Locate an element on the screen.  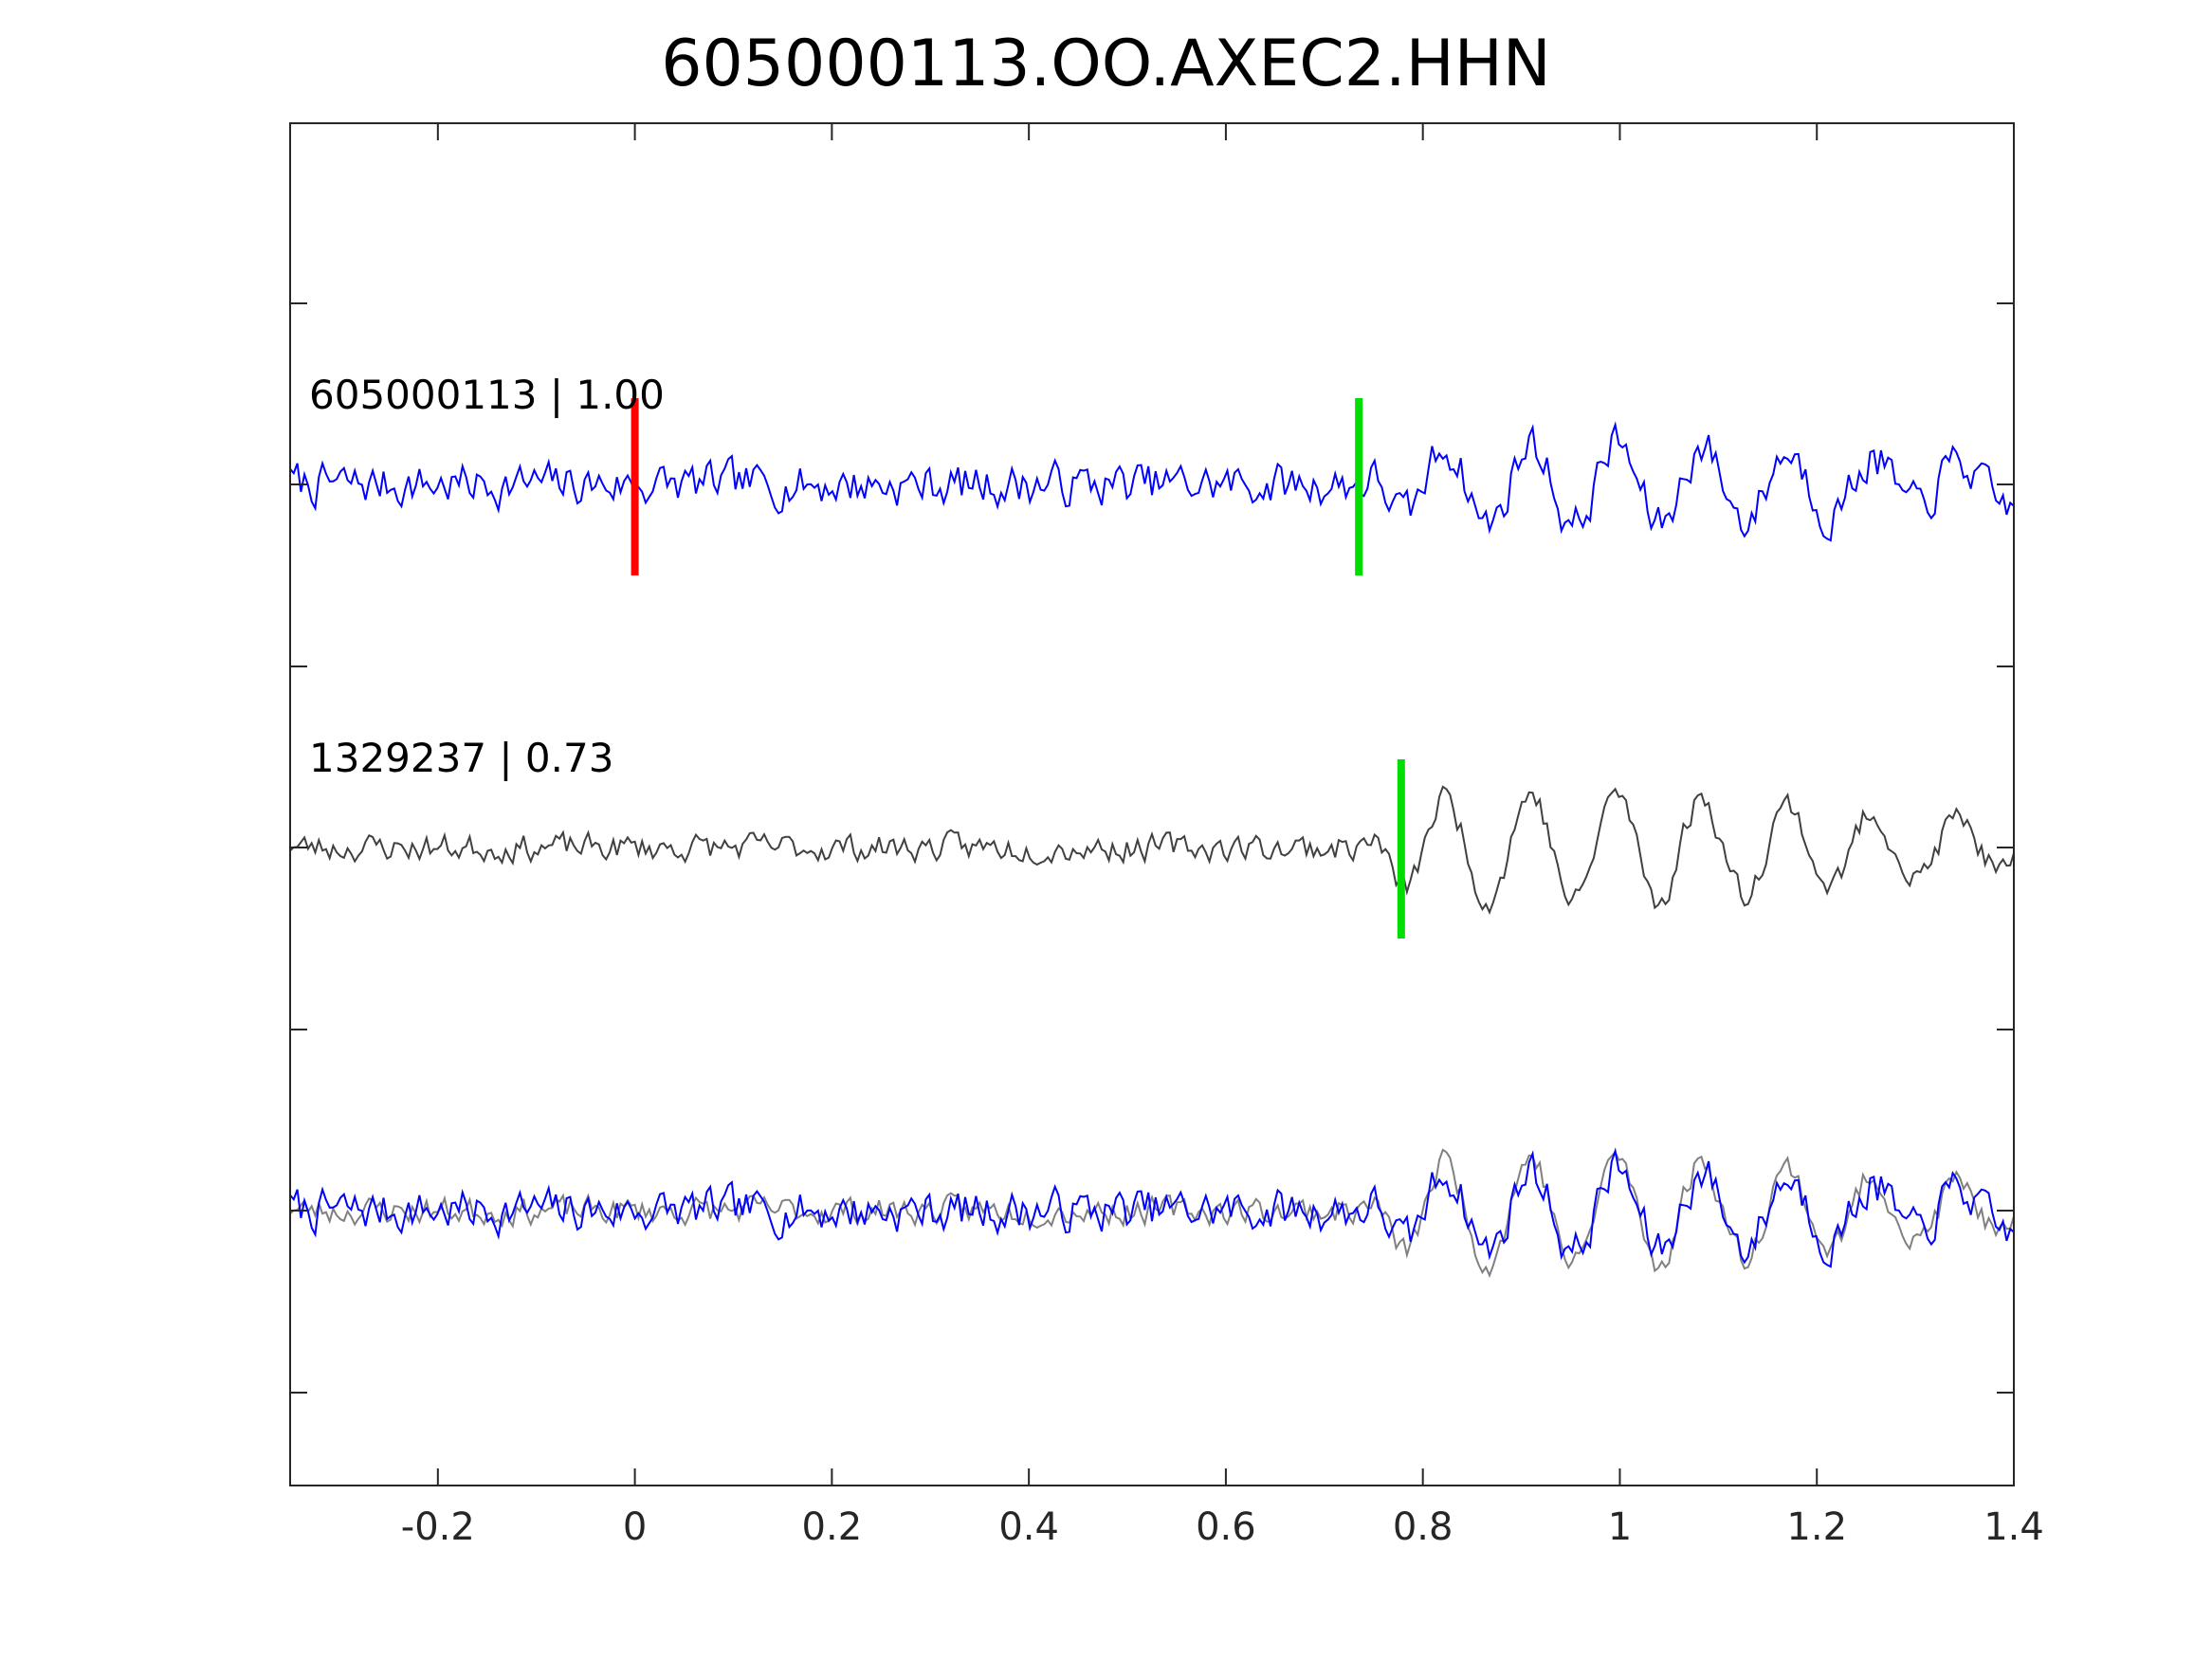
chart-title: 605000113.OO.AXEC2.HHN is located at coordinates (1106, 64).